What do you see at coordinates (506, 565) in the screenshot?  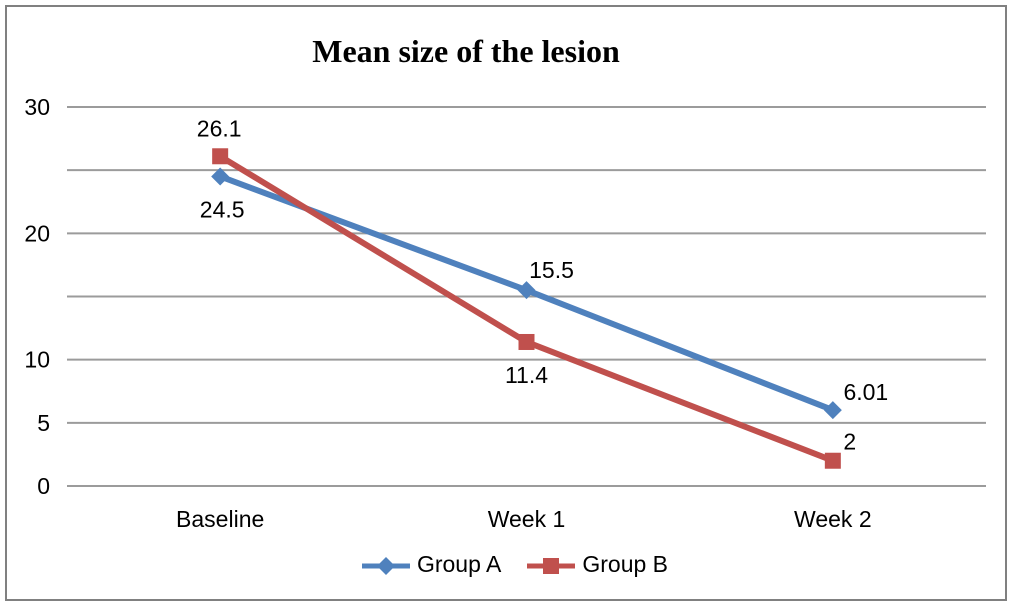 I see `legend: Group A Group B` at bounding box center [506, 565].